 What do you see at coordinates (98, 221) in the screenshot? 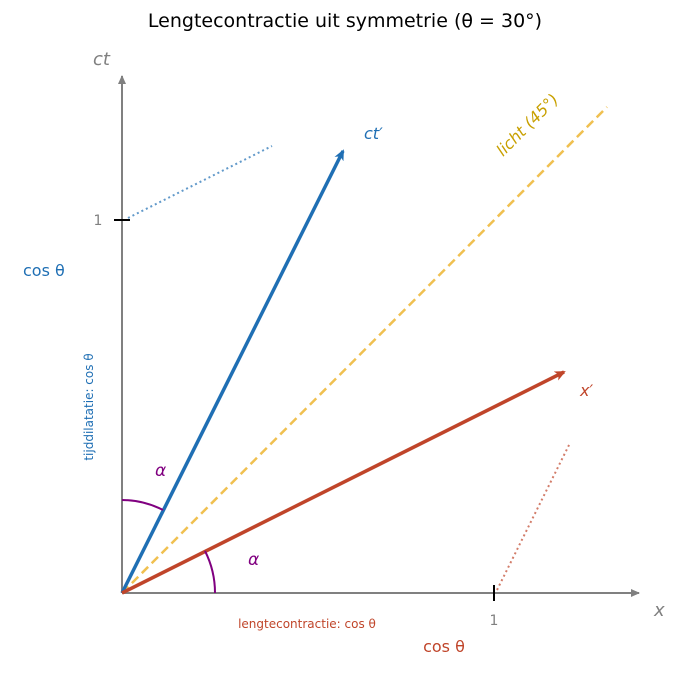
I see `ct-tick-label: 1` at bounding box center [98, 221].